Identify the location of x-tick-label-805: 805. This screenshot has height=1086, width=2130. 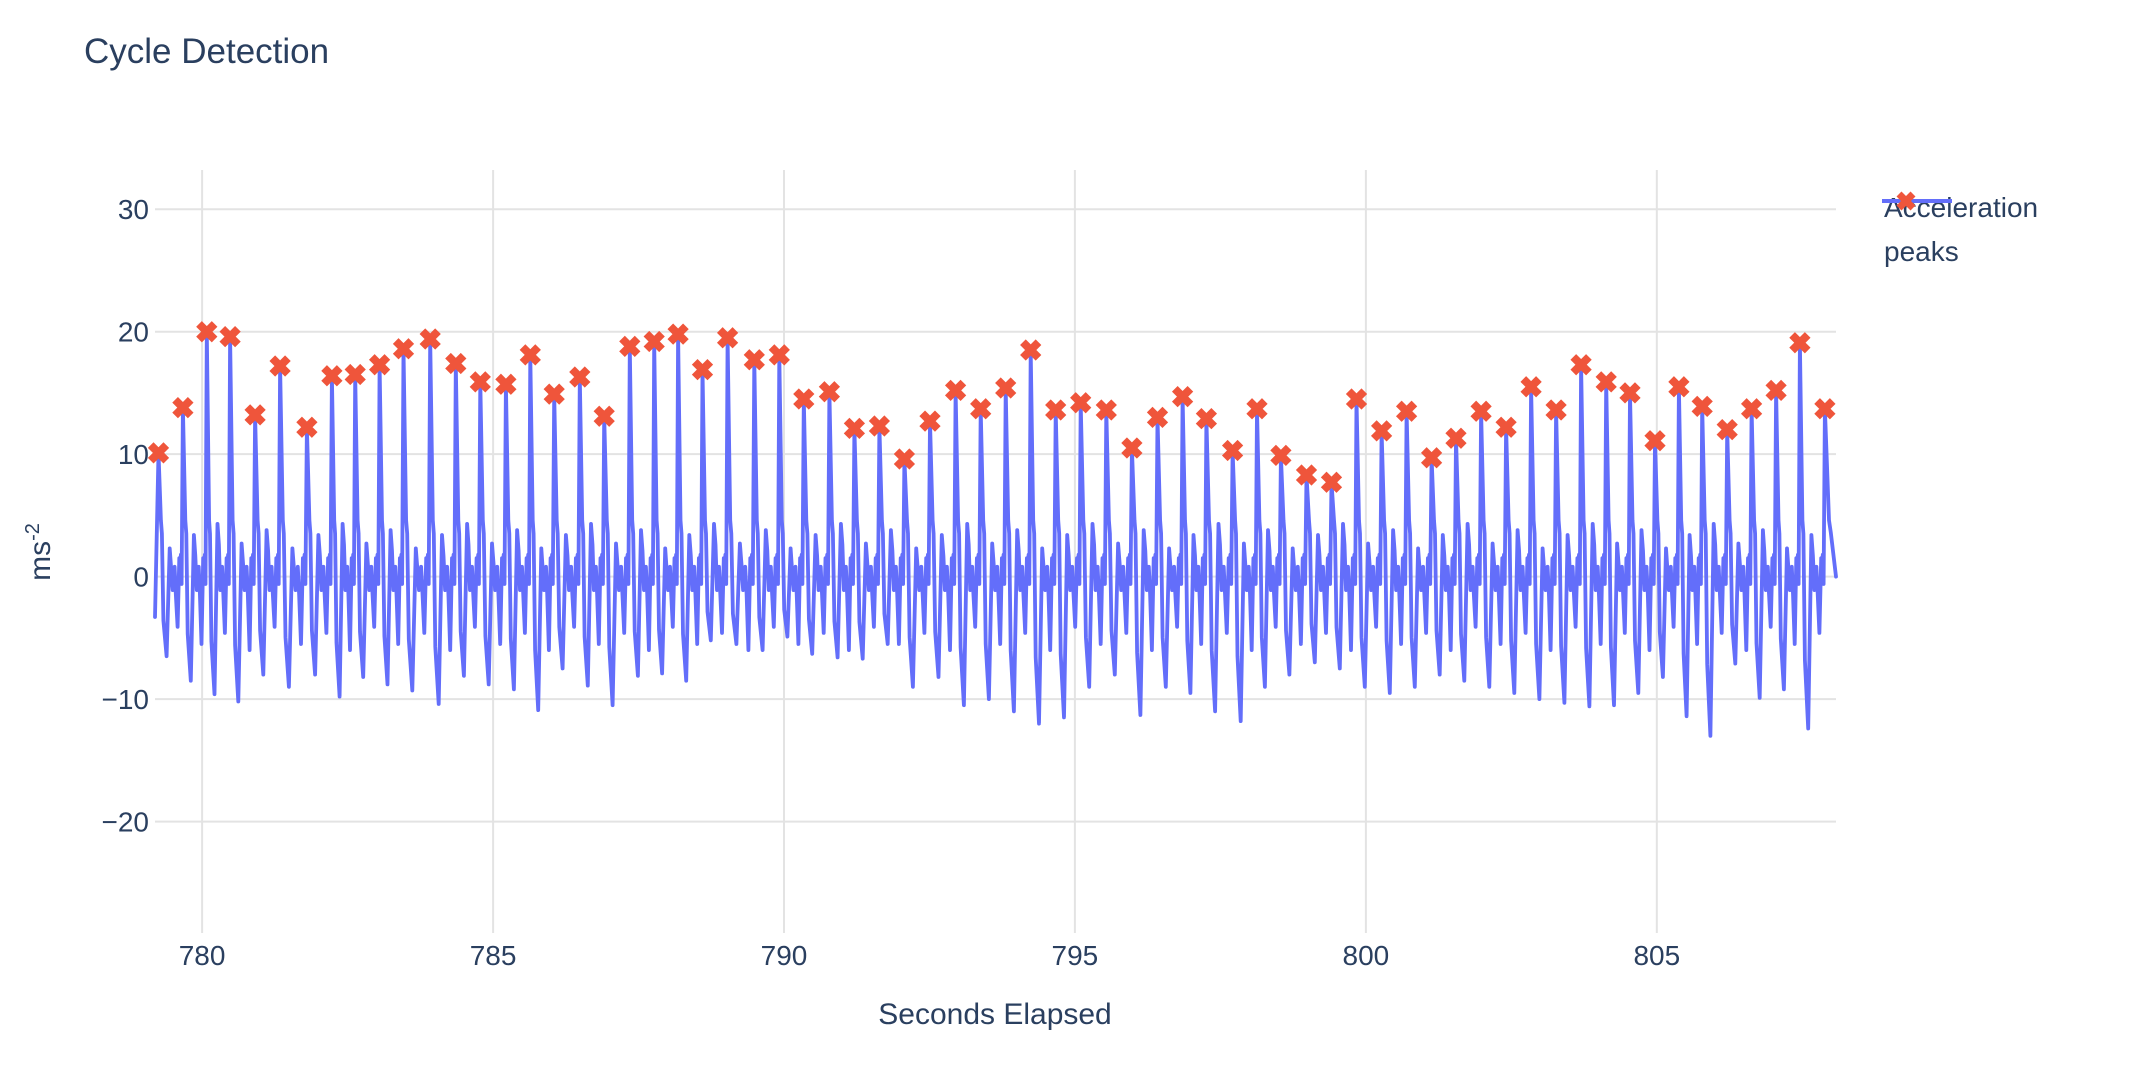
(1656, 955).